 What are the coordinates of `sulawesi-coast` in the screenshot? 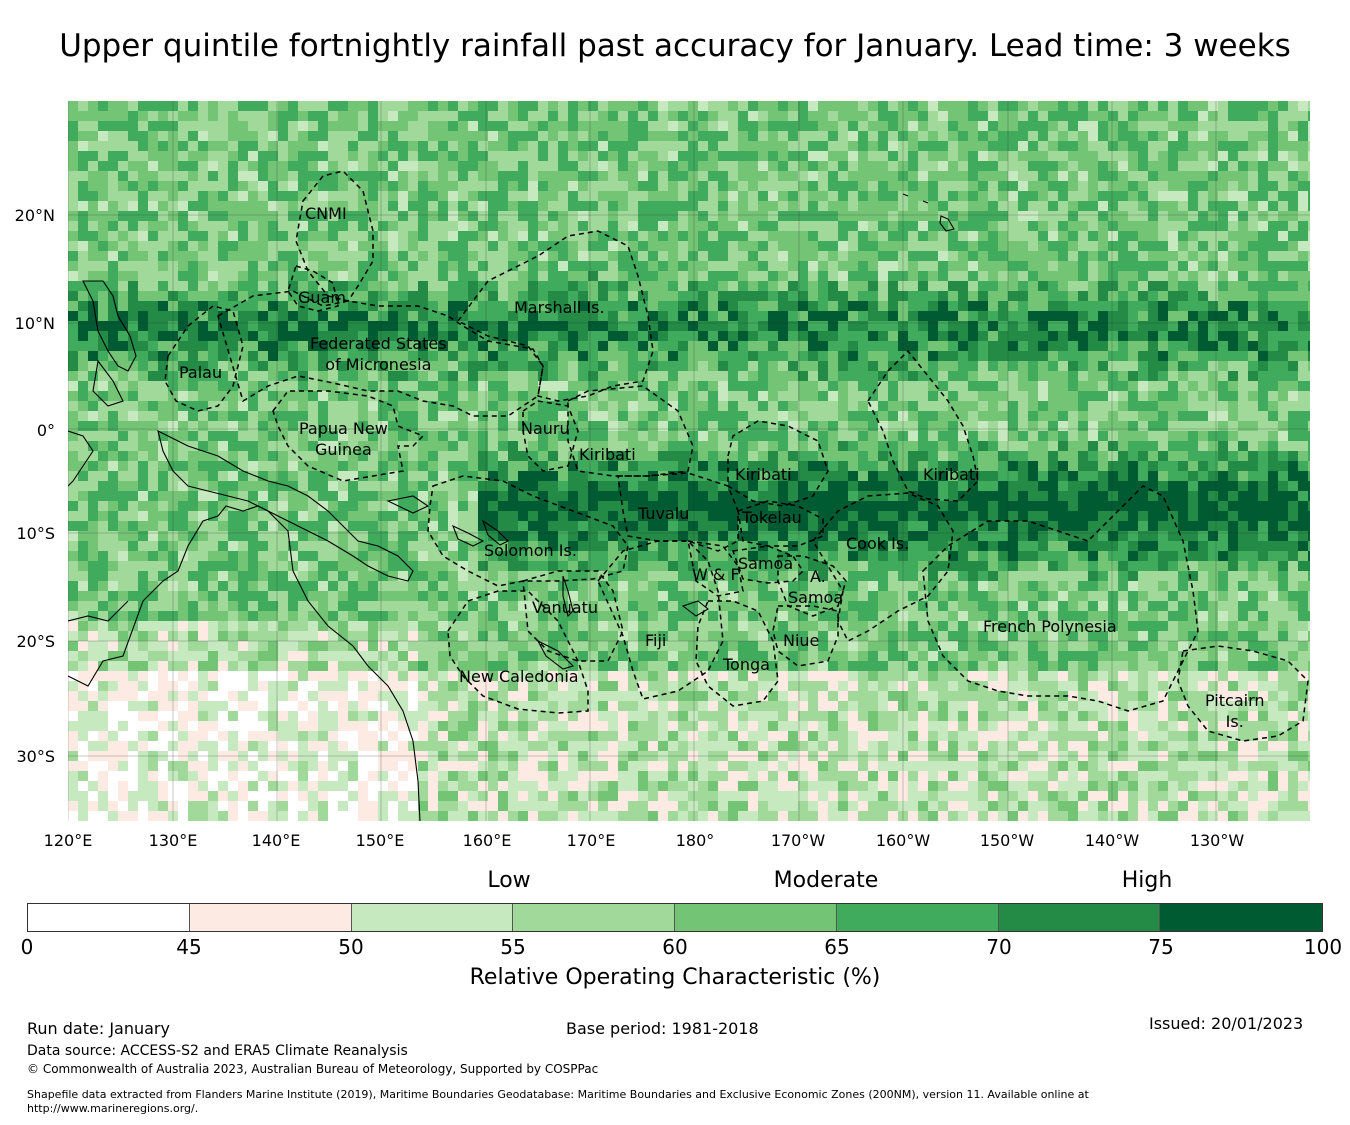 It's located at (81, 458).